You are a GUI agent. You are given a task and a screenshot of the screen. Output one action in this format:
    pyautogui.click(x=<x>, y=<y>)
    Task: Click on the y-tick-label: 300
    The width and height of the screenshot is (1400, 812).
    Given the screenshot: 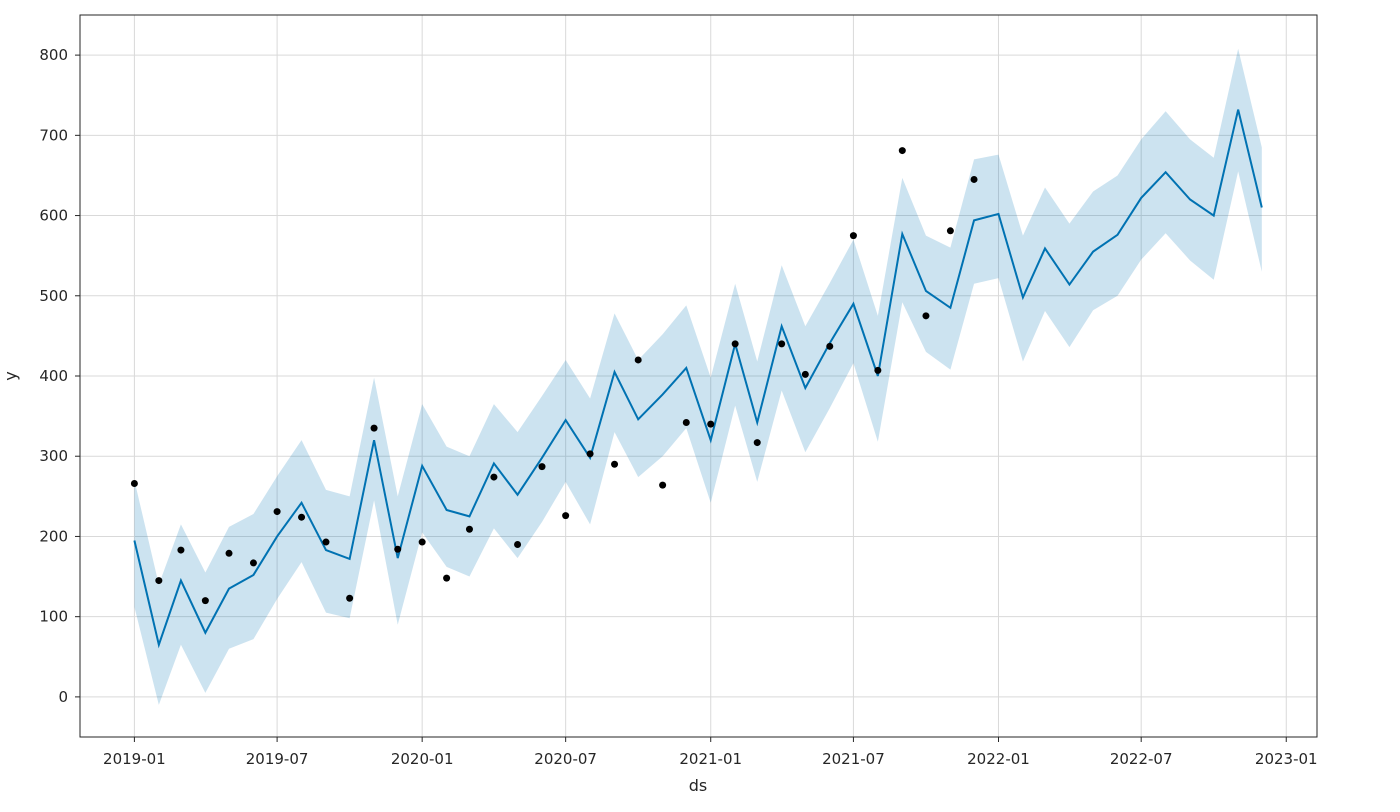 What is the action you would take?
    pyautogui.click(x=53, y=456)
    